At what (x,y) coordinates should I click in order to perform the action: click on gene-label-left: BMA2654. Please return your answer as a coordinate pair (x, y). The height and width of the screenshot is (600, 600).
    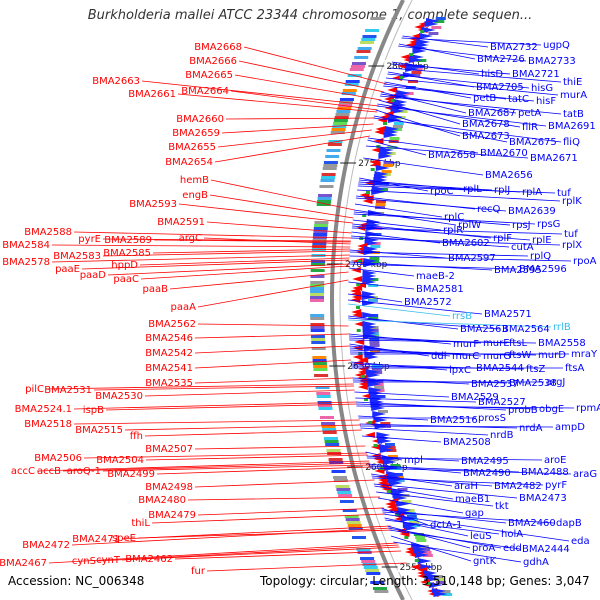
    Looking at the image, I should click on (189, 162).